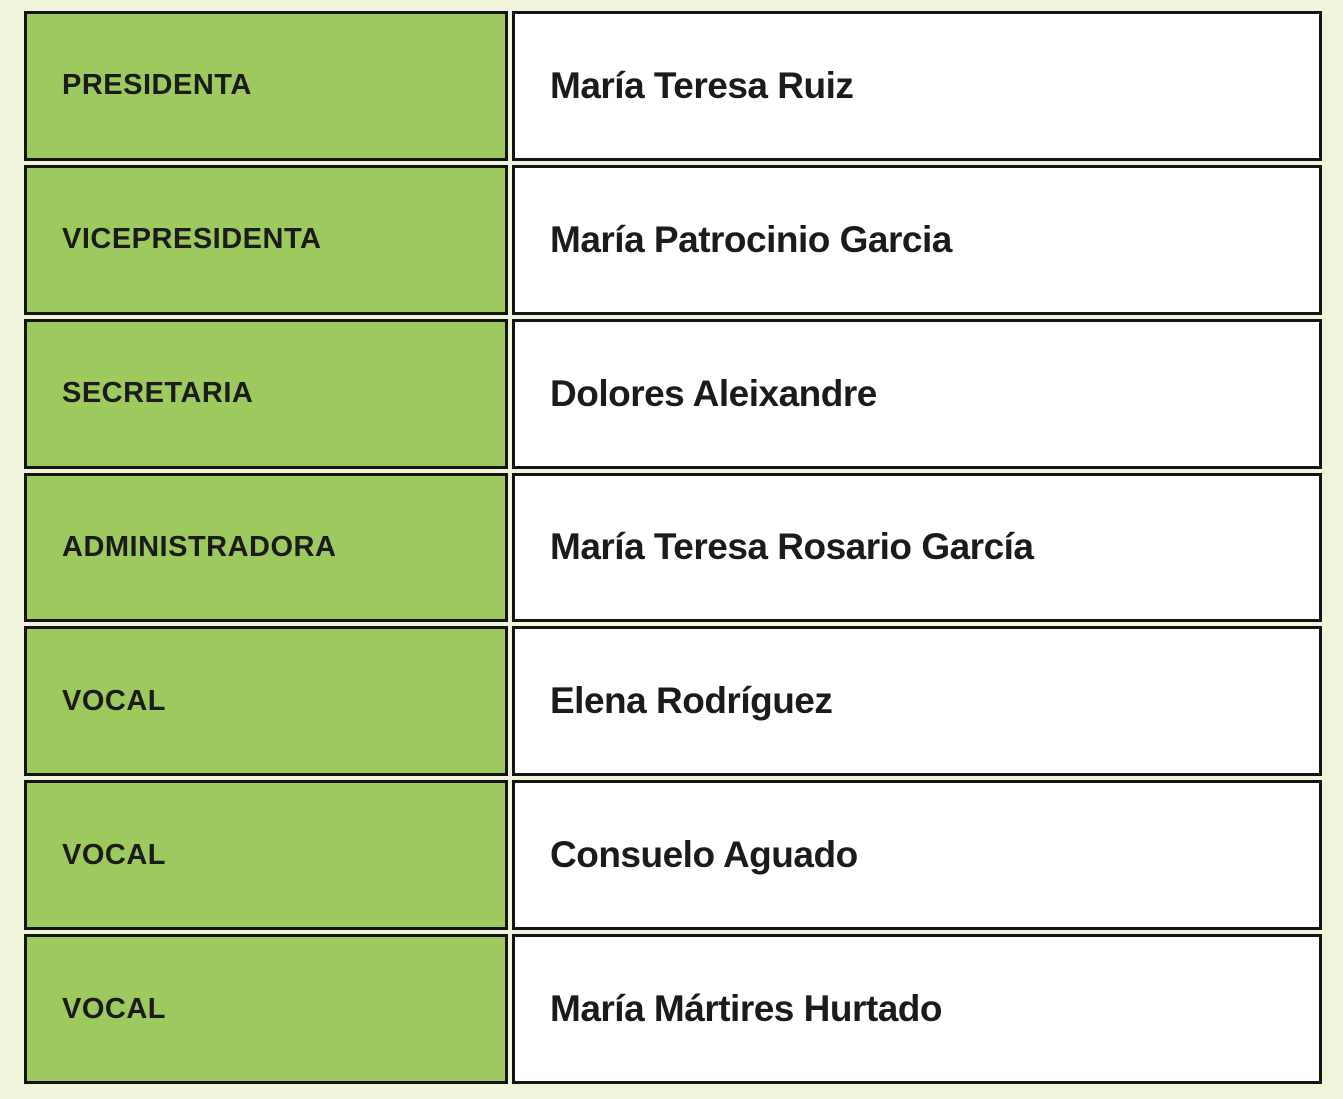 Image resolution: width=1343 pixels, height=1099 pixels. What do you see at coordinates (917, 86) in the screenshot?
I see `name-cell: María Teresa Ruiz` at bounding box center [917, 86].